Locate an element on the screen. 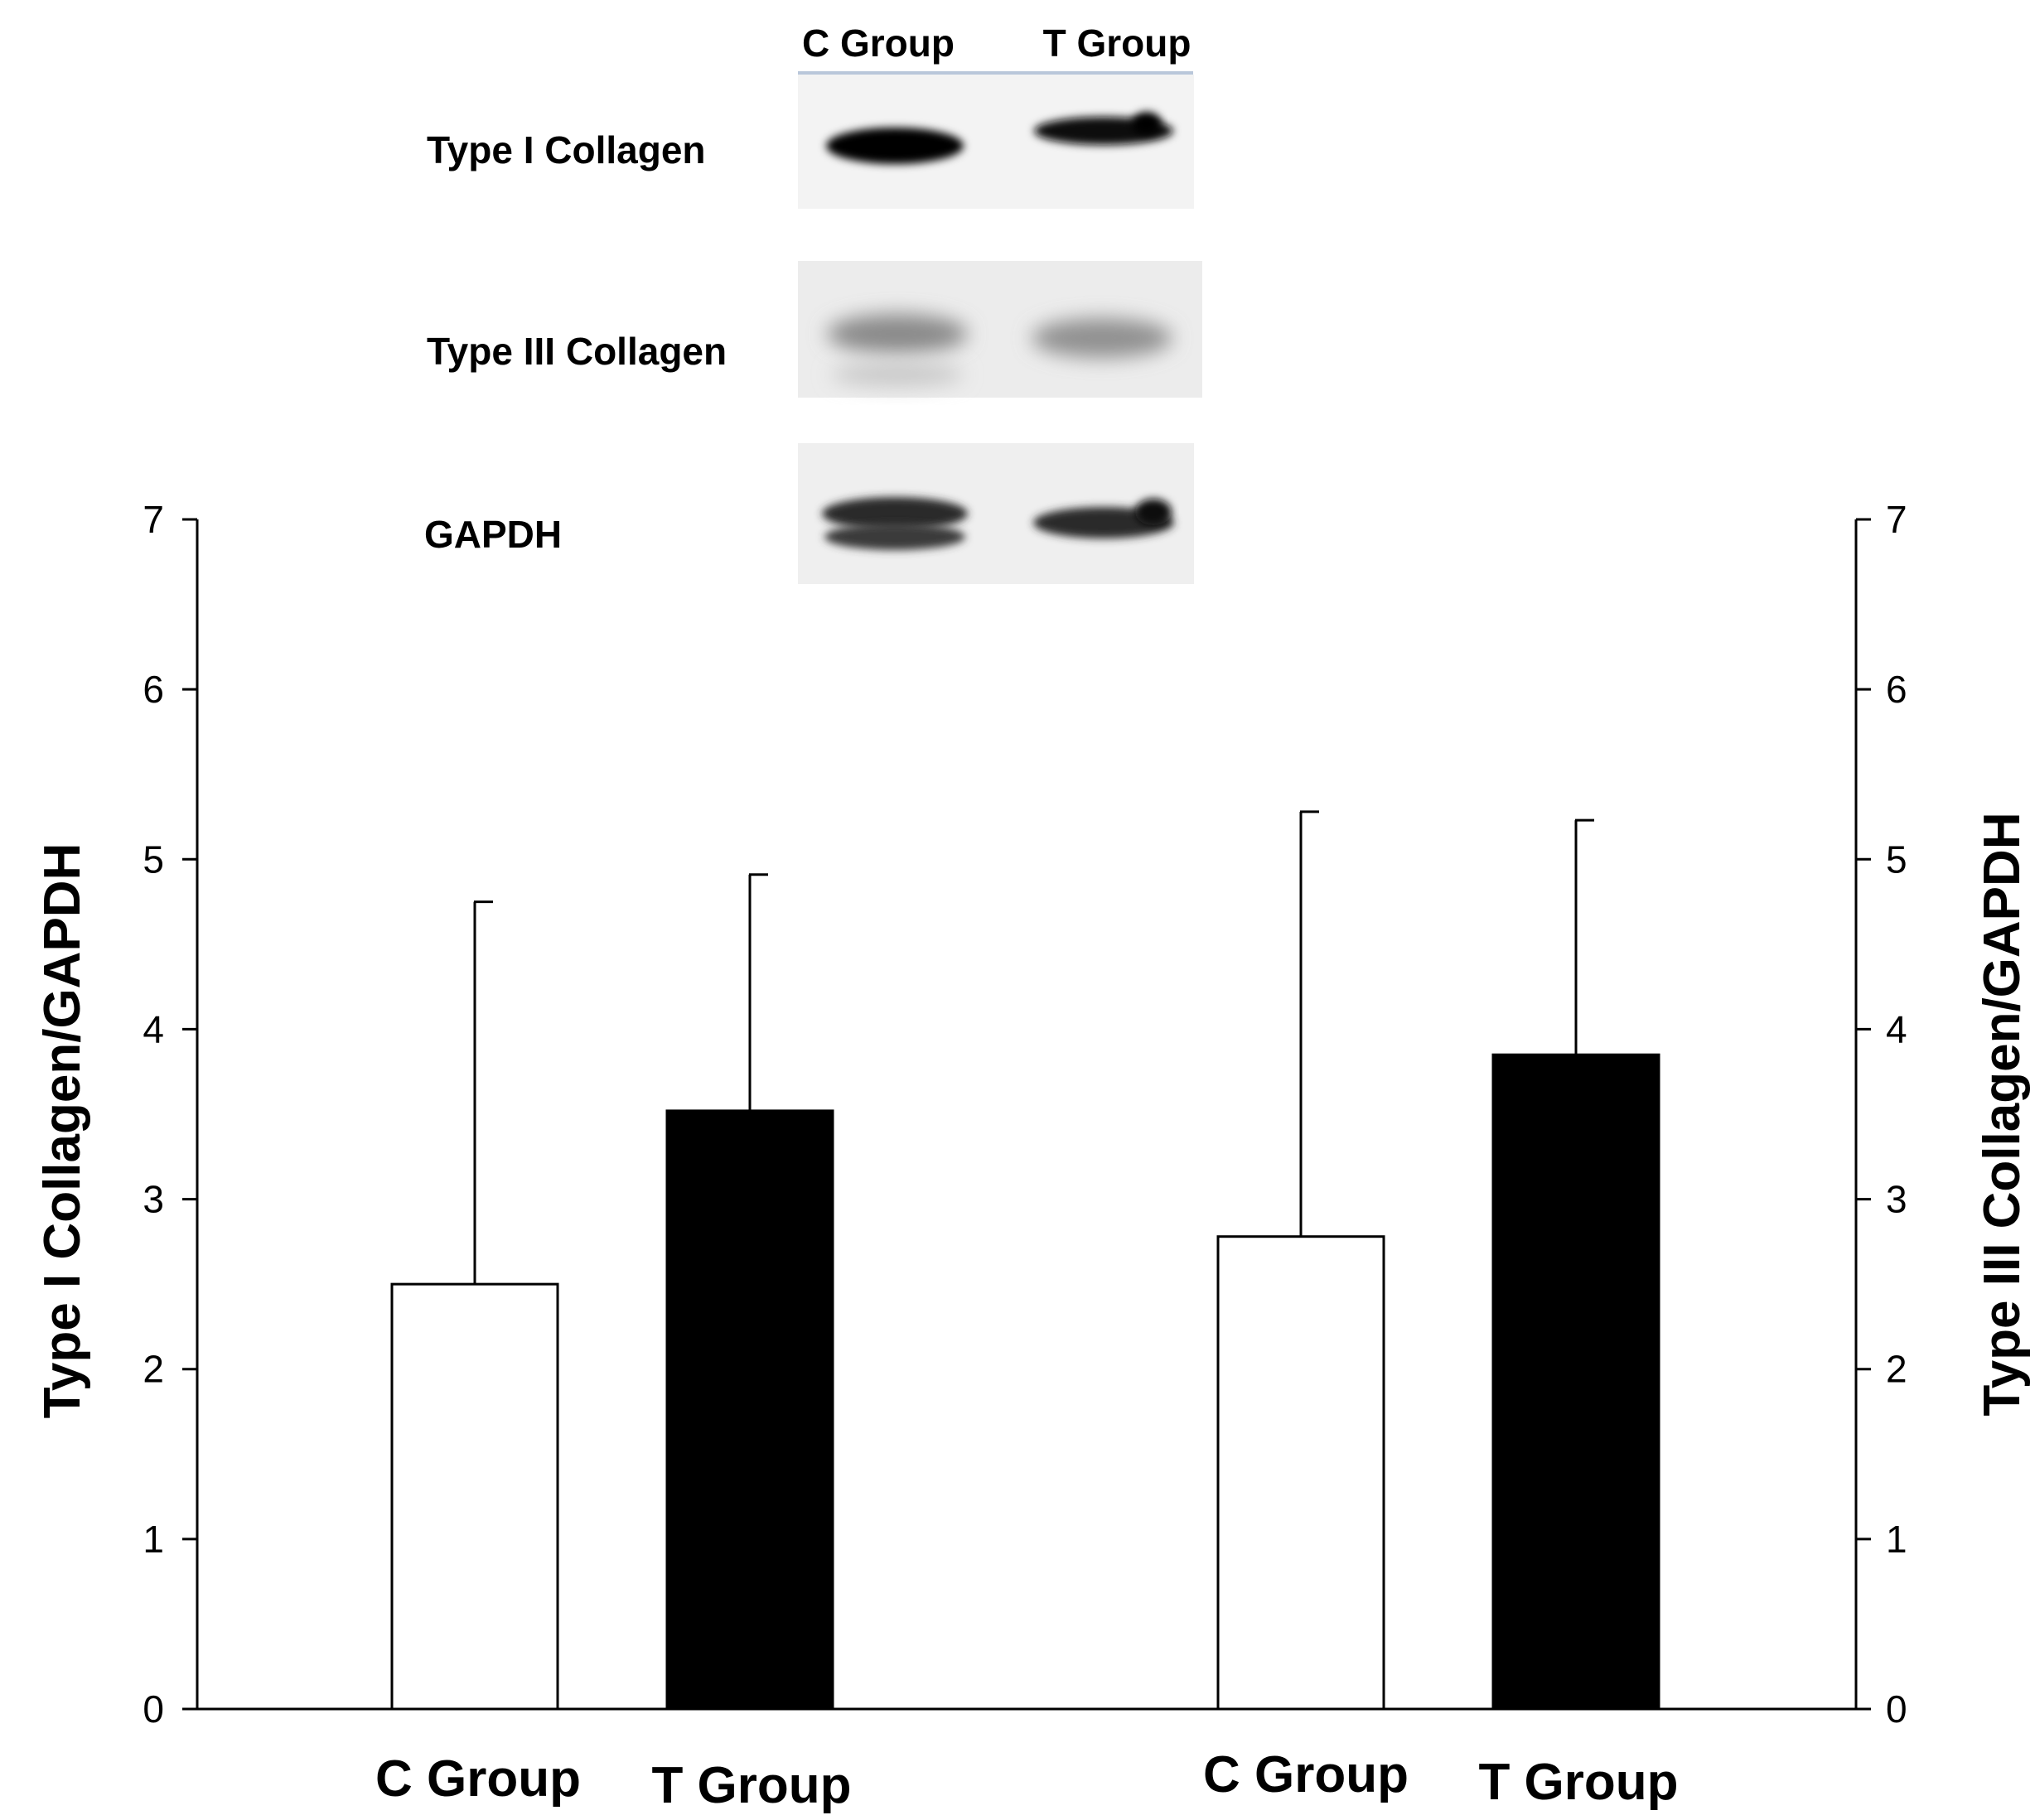 This screenshot has height=1820, width=2035. category-label-type-i-c: C Group is located at coordinates (478, 1779).